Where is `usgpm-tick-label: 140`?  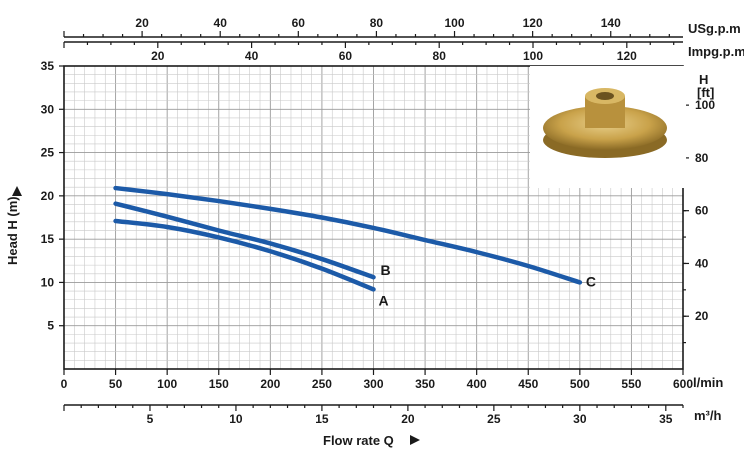 usgpm-tick-label: 140 is located at coordinates (611, 23).